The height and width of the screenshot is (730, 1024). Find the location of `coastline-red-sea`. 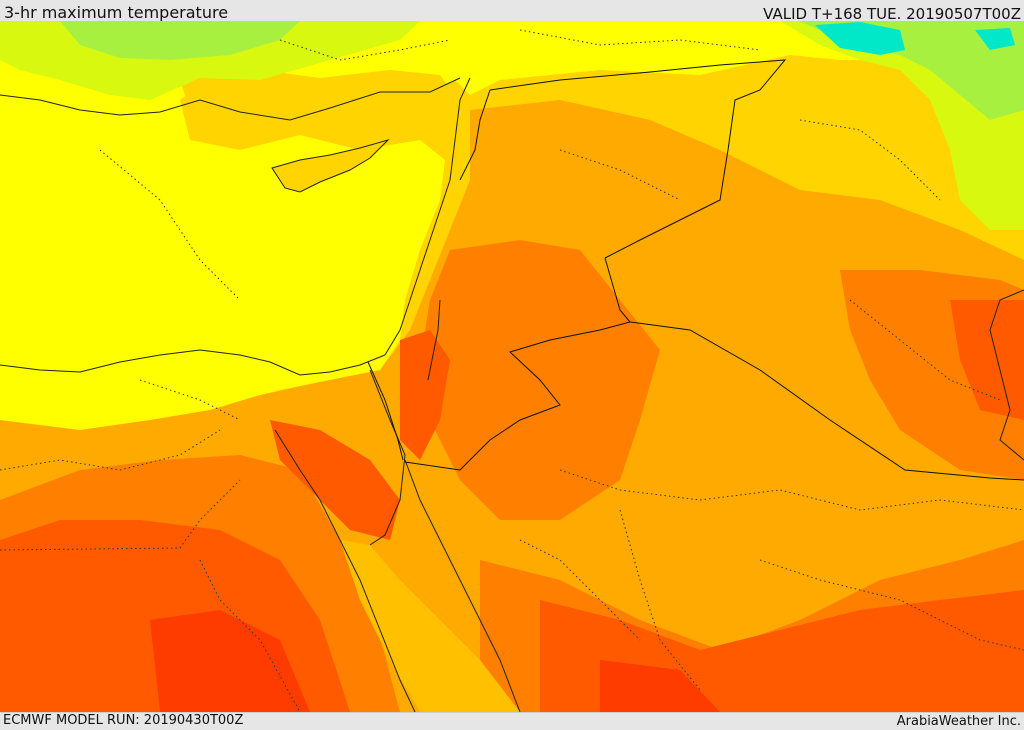

coastline-red-sea is located at coordinates (345, 570).